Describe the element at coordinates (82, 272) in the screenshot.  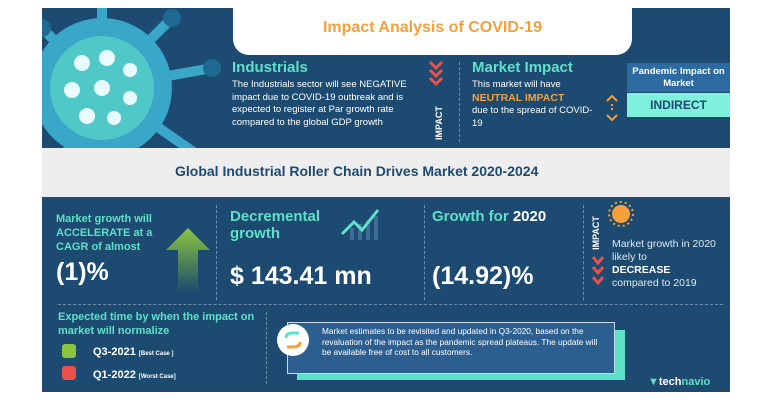
I see `cagr-value: (1)%` at that location.